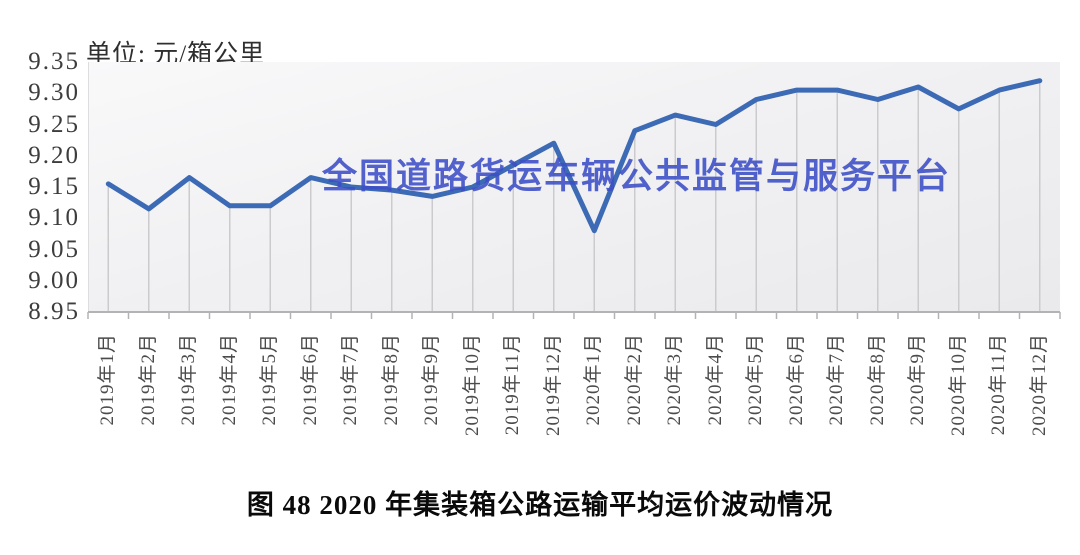 This screenshot has height=555, width=1080. I want to click on x-tick-label: 2020年9月, so click(918, 379).